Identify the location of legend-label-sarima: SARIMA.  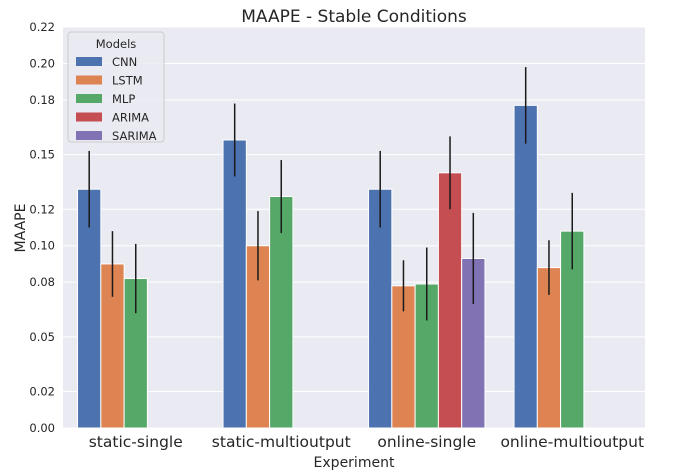
(134, 136).